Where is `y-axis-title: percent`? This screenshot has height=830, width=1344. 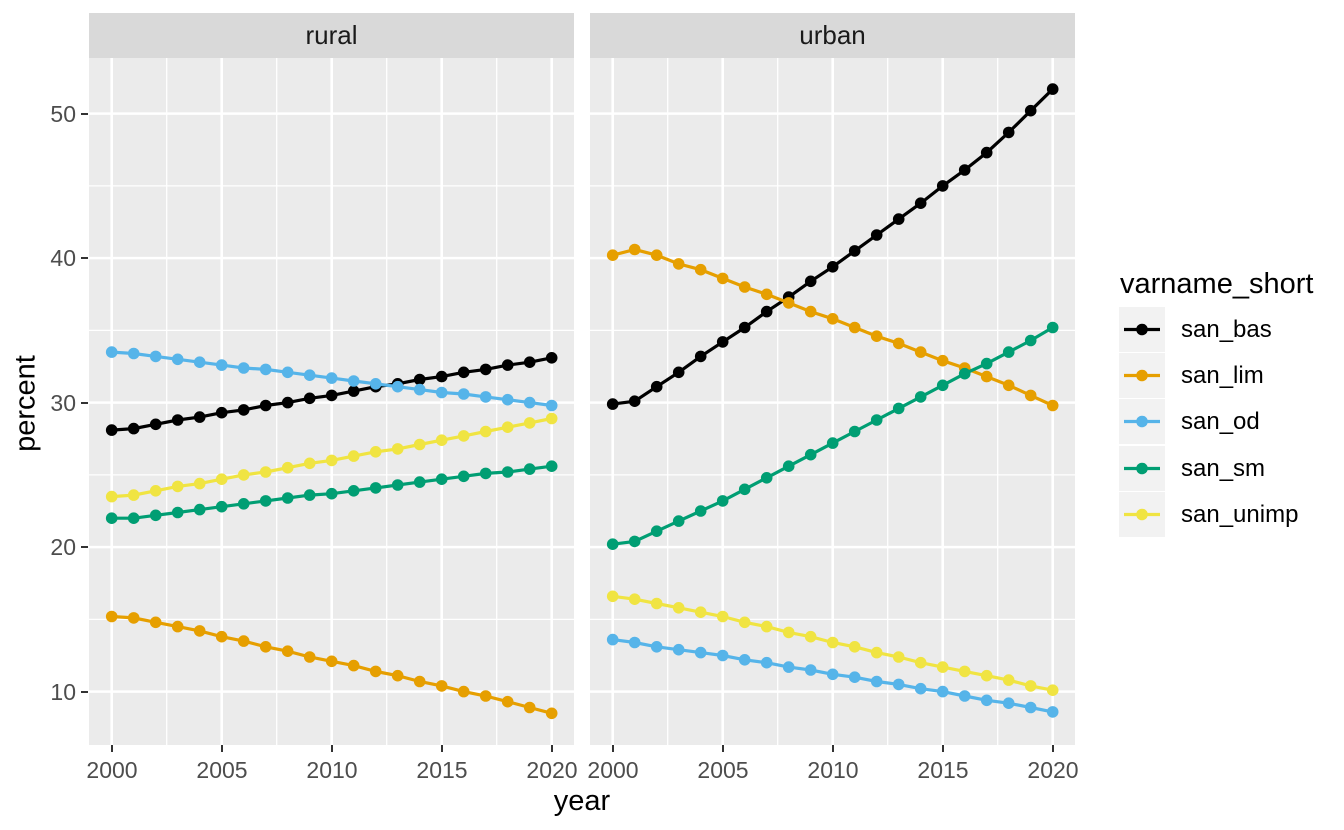
y-axis-title: percent is located at coordinates (25, 403).